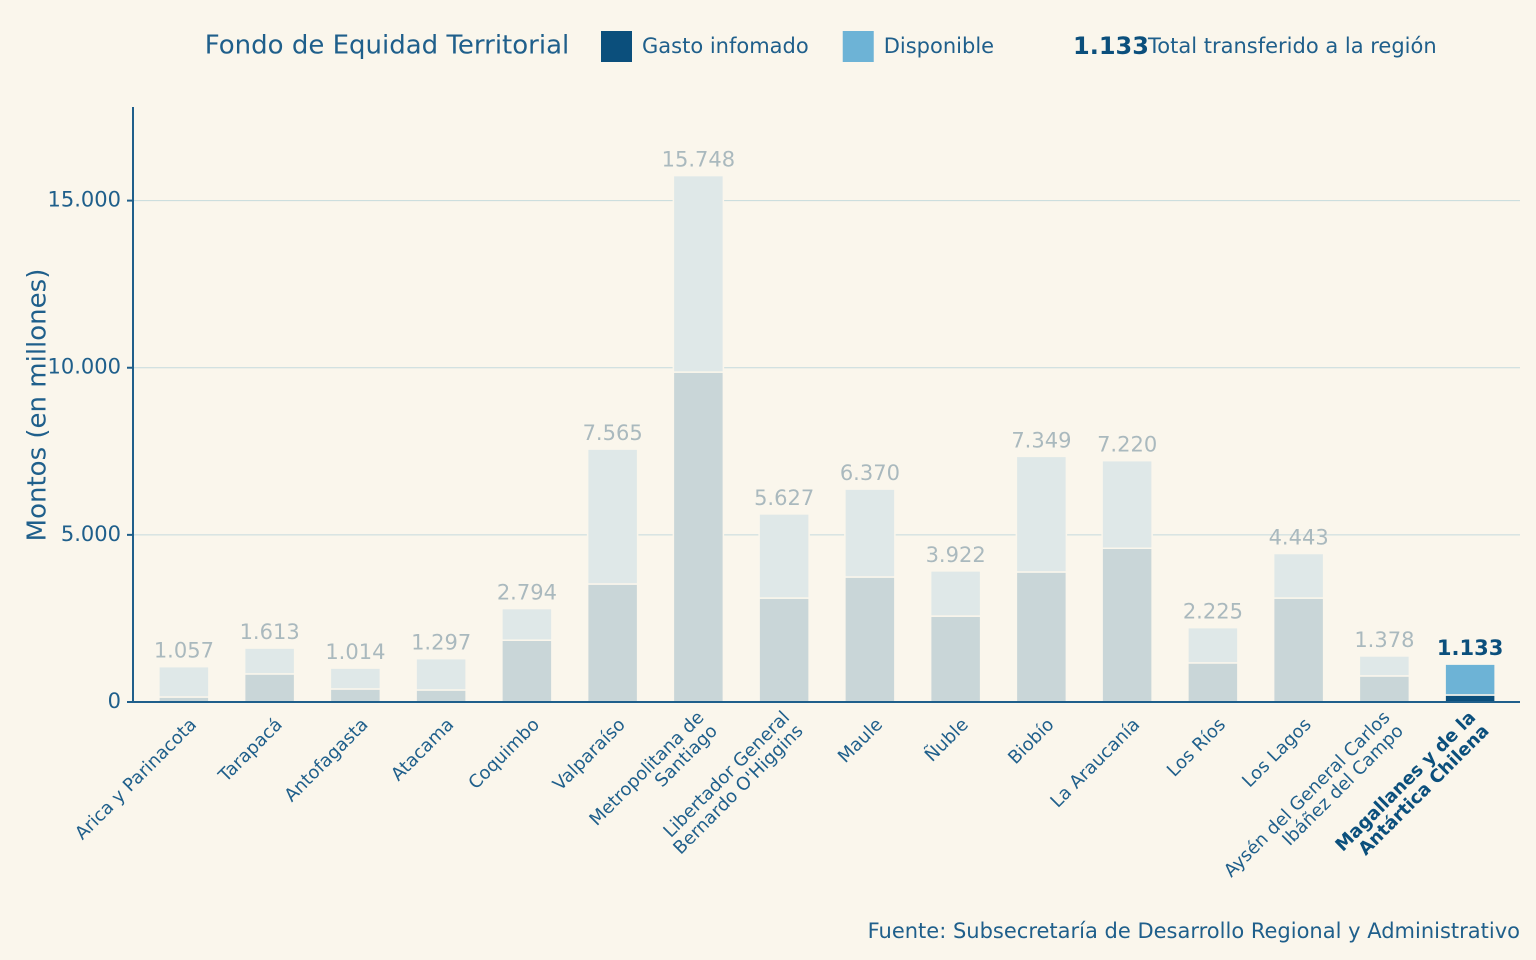  What do you see at coordinates (1277, 753) in the screenshot?
I see `x-tick-label: Los Lagos` at bounding box center [1277, 753].